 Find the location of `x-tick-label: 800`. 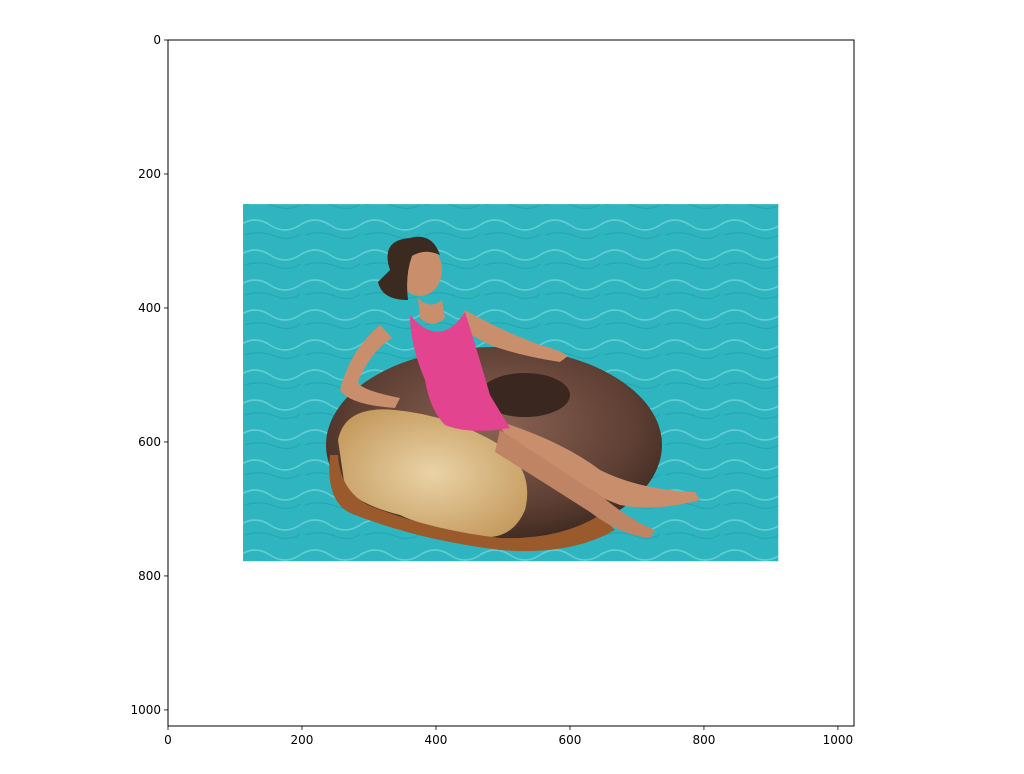

x-tick-label: 800 is located at coordinates (703, 740).